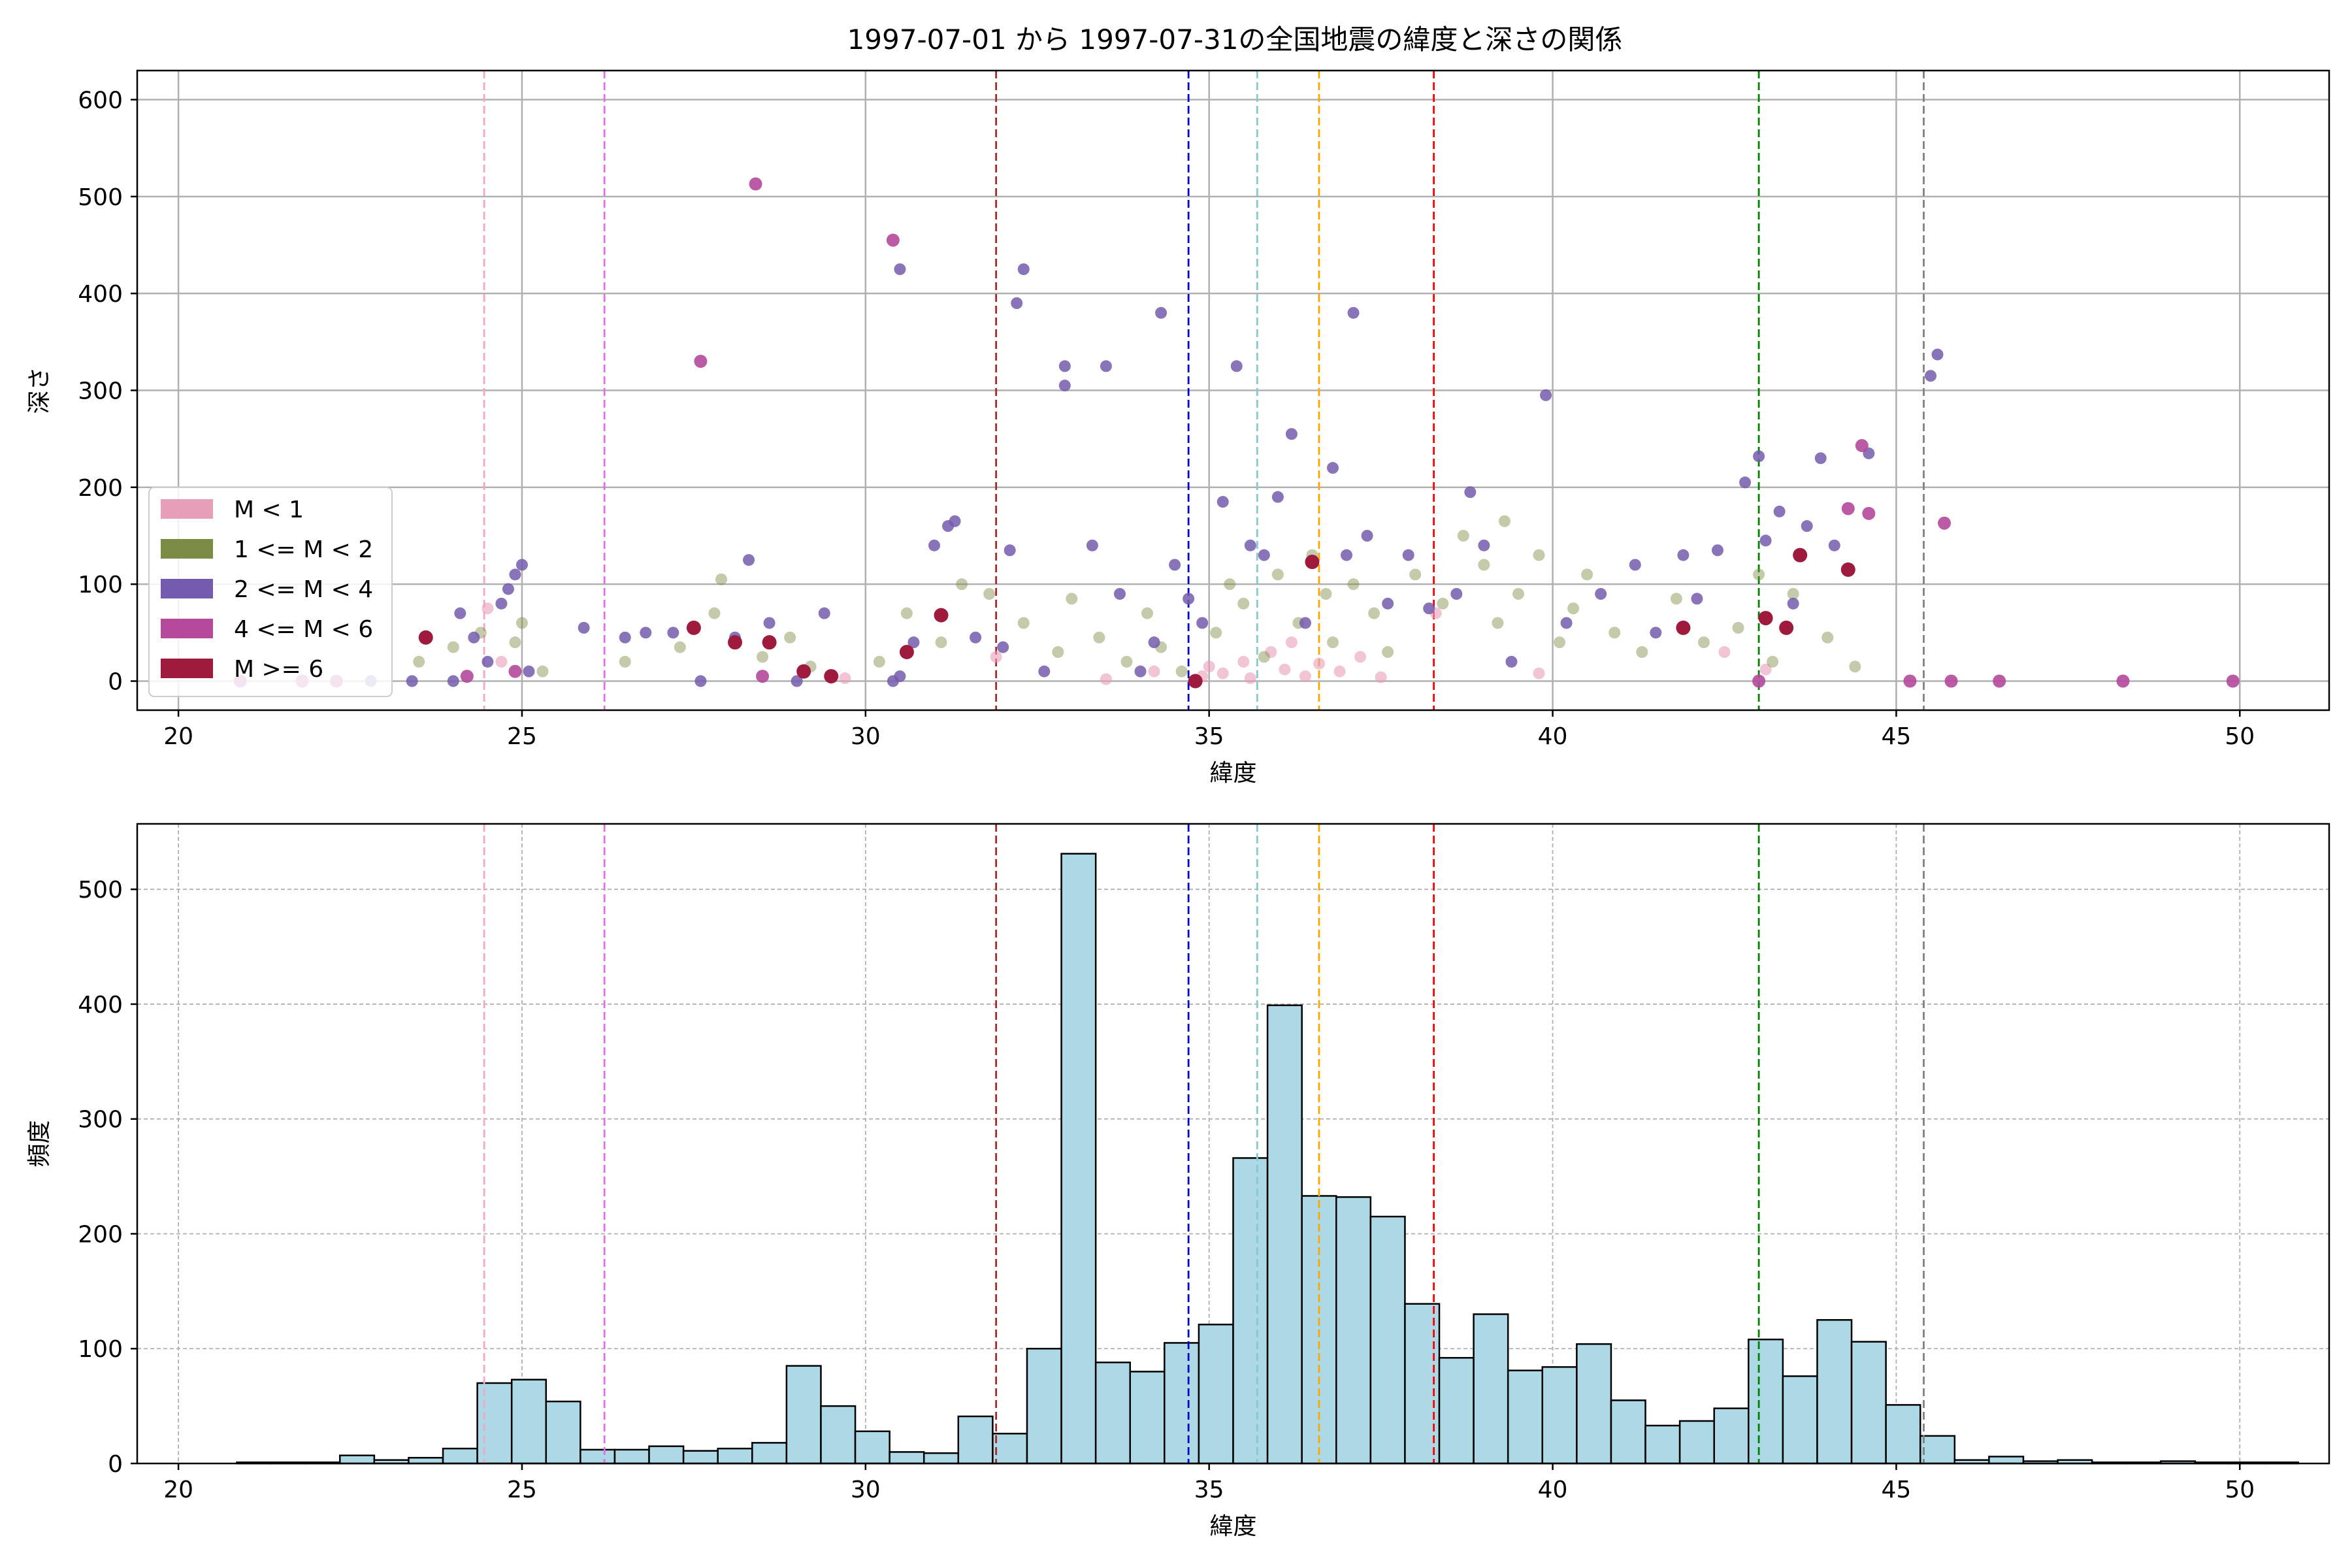  I want to click on scatter-y-axis-label: 深さ, so click(39, 390).